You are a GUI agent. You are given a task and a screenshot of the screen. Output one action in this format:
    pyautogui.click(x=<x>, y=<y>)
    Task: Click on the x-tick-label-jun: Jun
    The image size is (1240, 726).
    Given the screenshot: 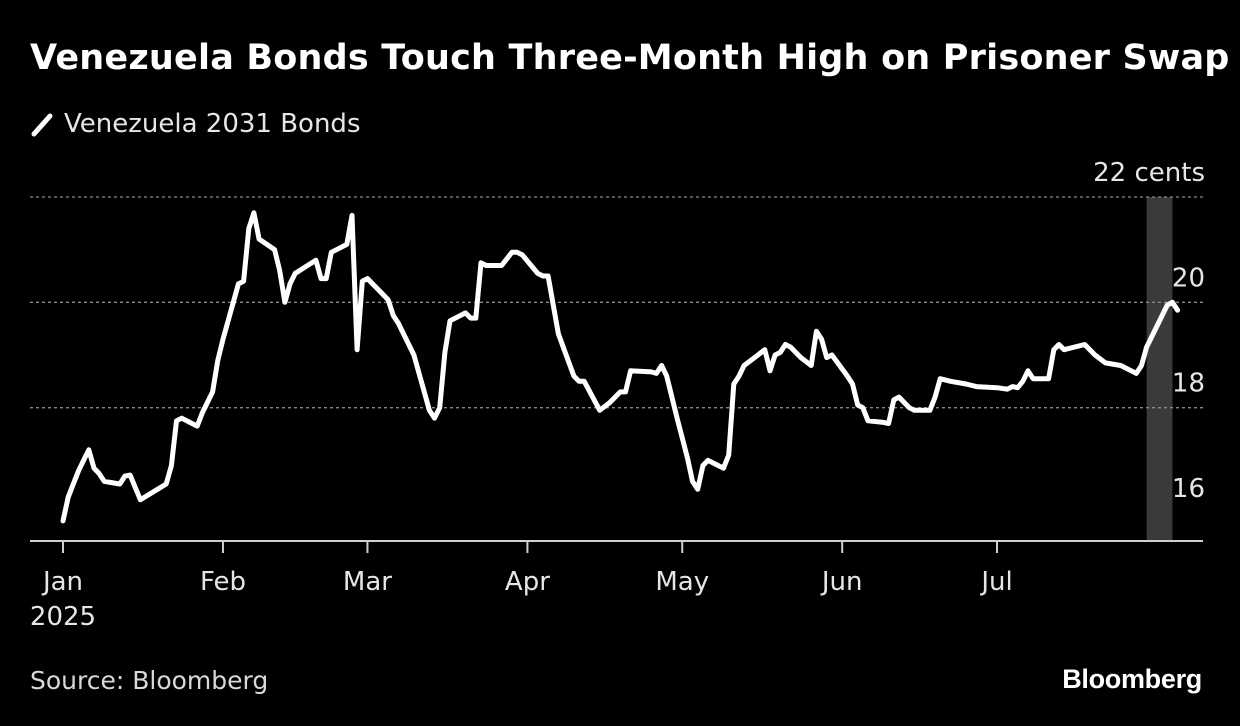 What is the action you would take?
    pyautogui.click(x=841, y=582)
    